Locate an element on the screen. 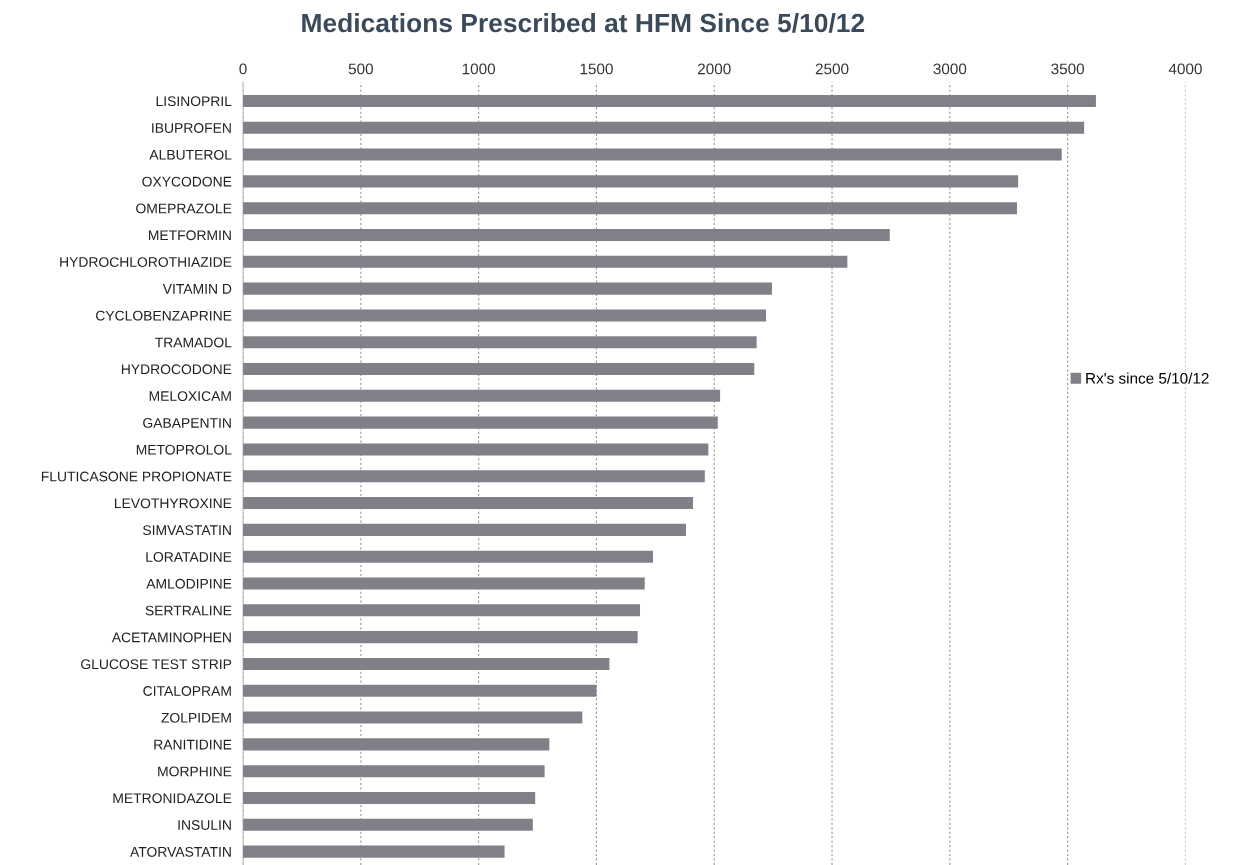 This screenshot has height=865, width=1240. x-tick-label: 1500 is located at coordinates (596, 69).